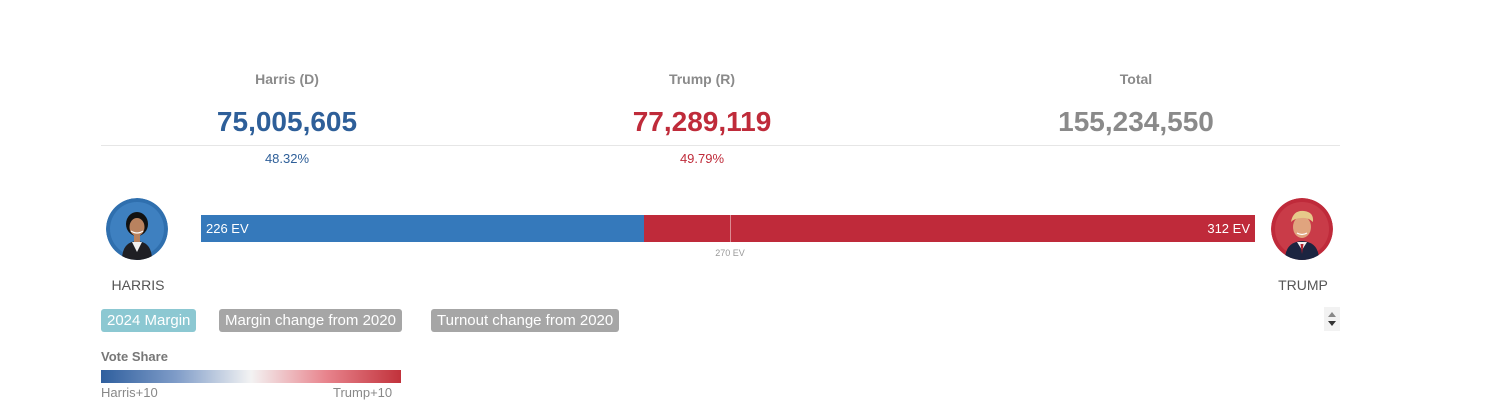 The image size is (1499, 410). I want to click on total-vote-count: 155,234,550, so click(1136, 121).